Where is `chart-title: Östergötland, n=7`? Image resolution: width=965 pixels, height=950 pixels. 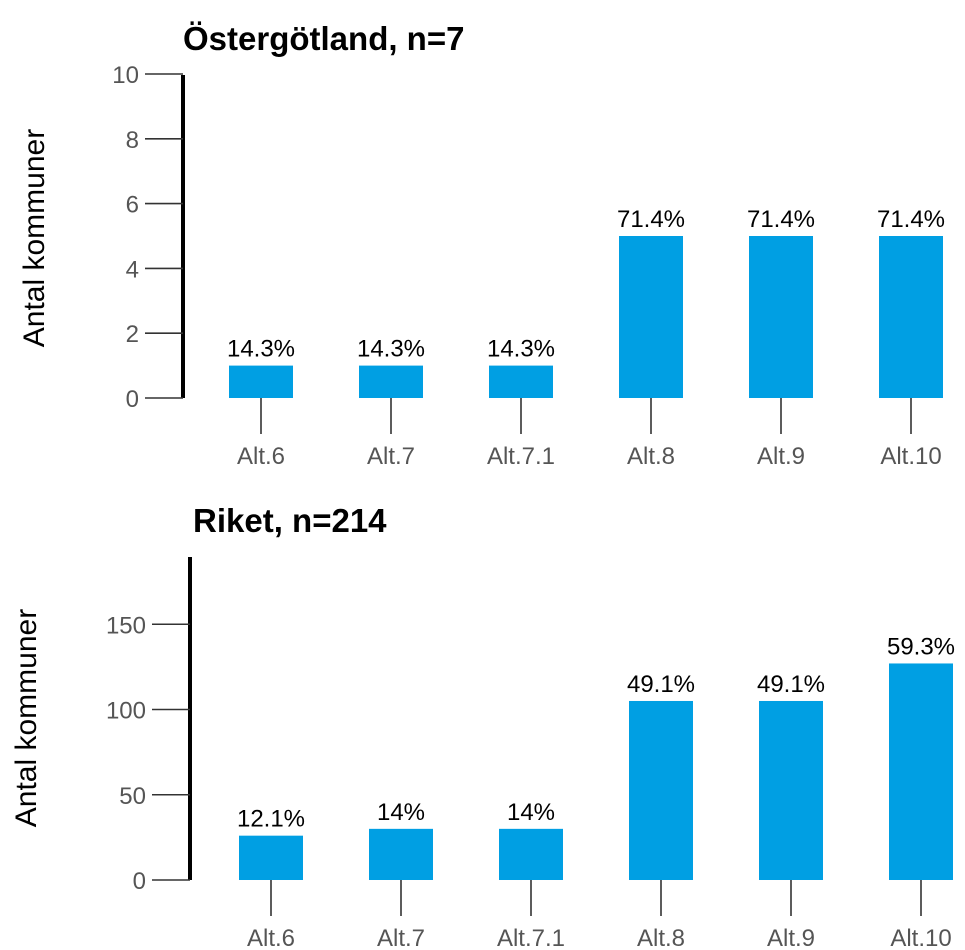 chart-title: Östergötland, n=7 is located at coordinates (323, 38).